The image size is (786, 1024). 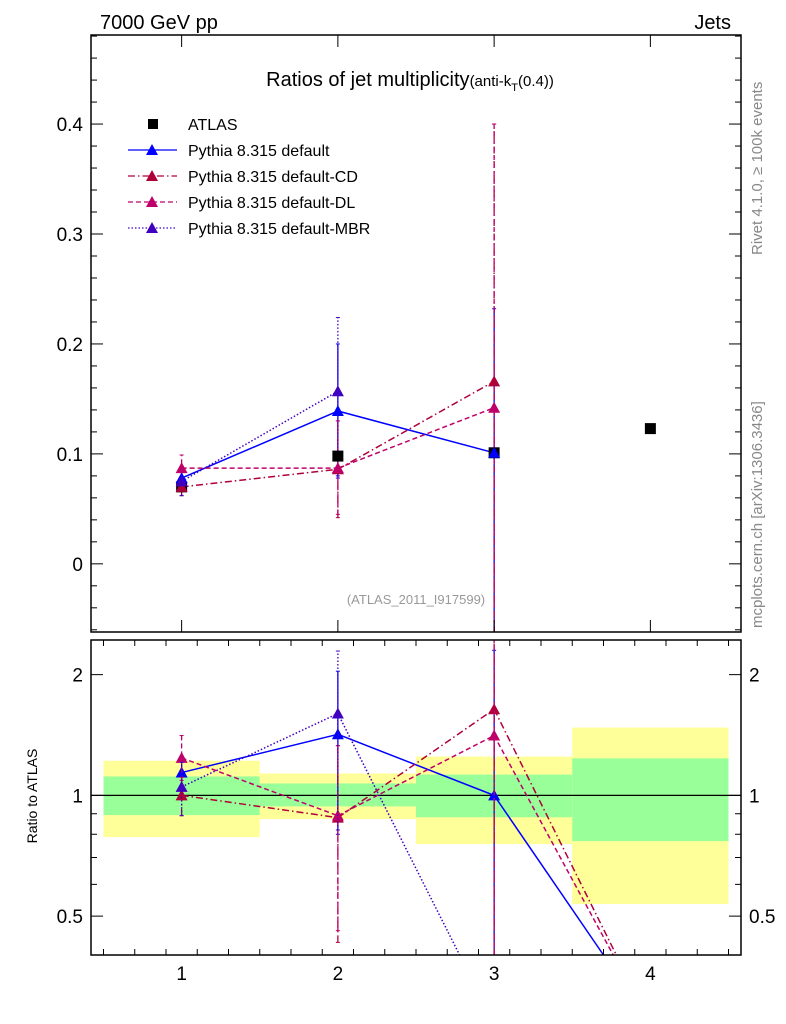 I want to click on y-tick-label: 0.2, so click(x=70, y=345).